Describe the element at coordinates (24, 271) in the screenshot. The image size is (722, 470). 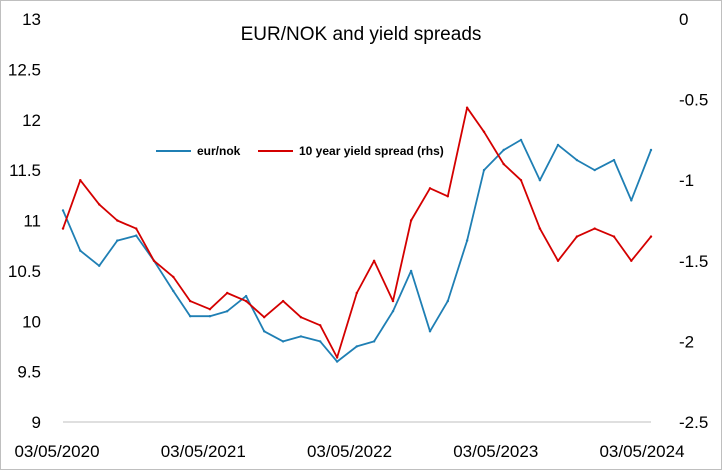
I see `y-tick-label: 10.5` at that location.